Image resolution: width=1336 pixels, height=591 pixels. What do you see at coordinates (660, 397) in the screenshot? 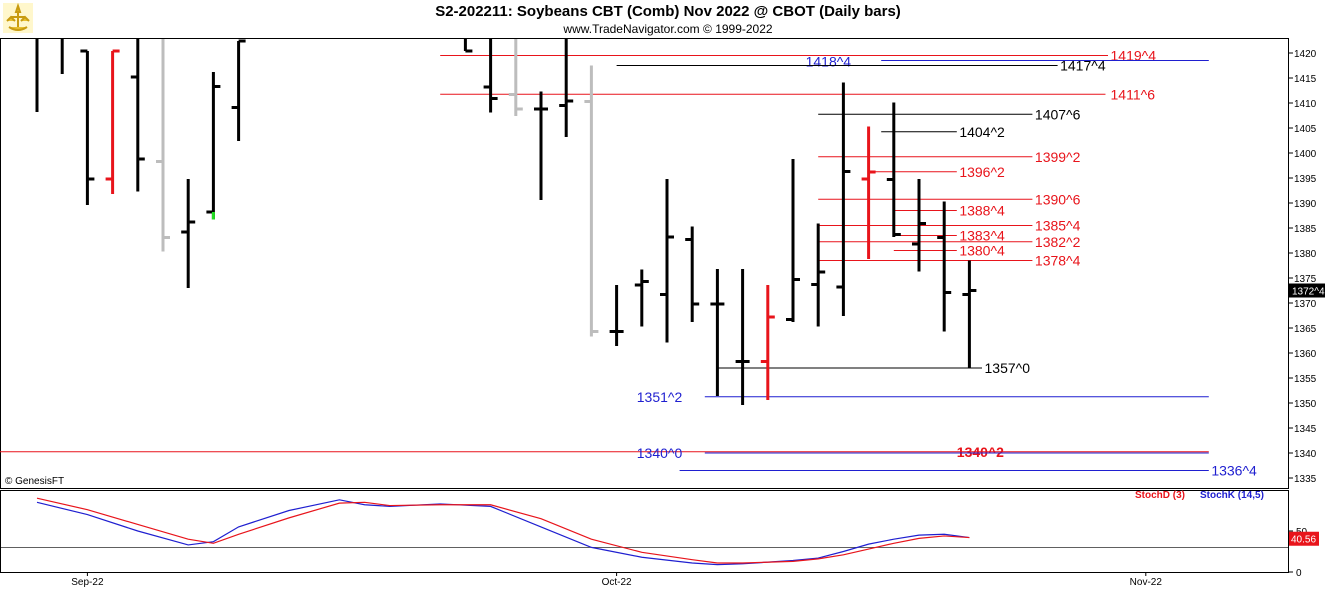
I see `level-label: 1351^2` at bounding box center [660, 397].